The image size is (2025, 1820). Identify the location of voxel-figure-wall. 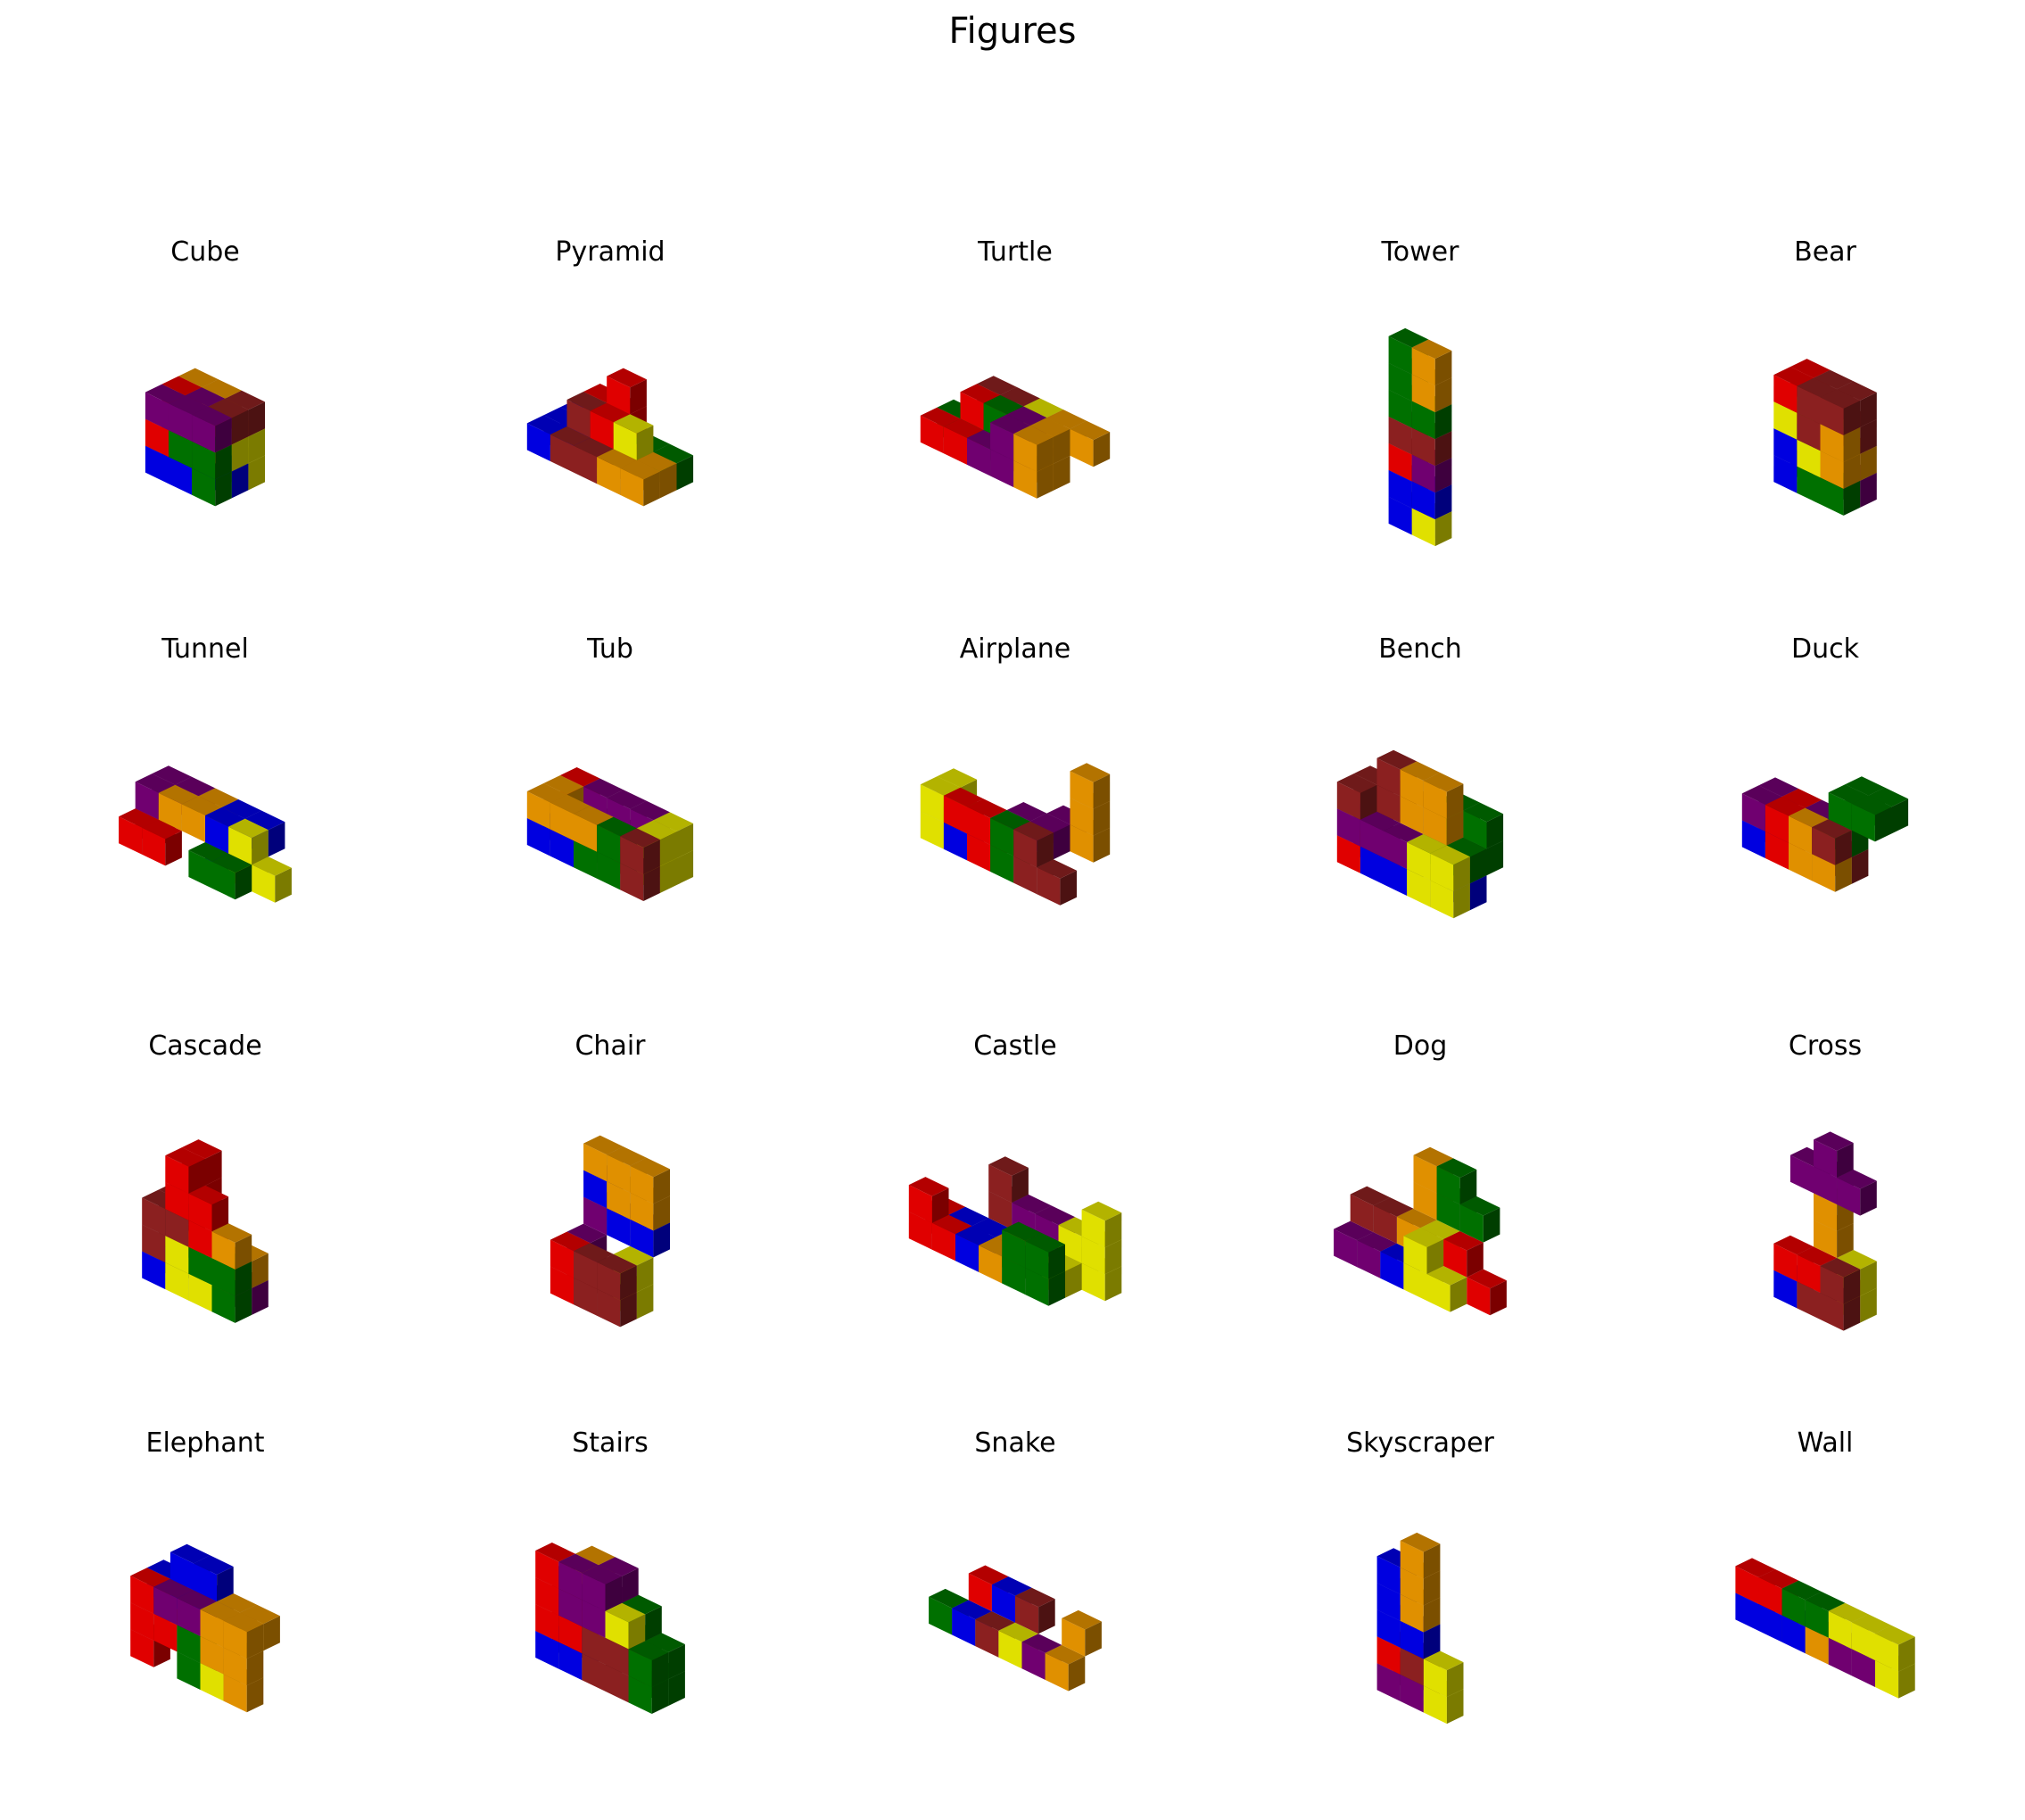
(1825, 1629).